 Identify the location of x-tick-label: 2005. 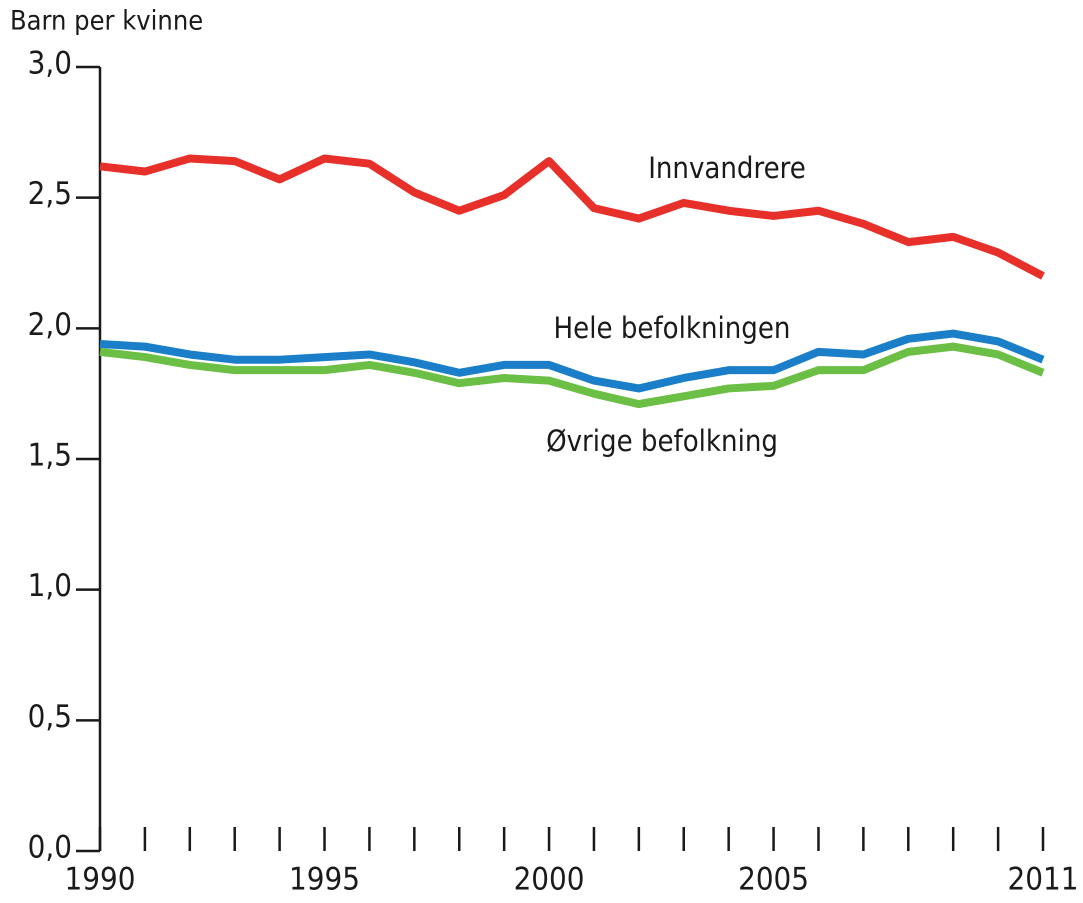
(773, 880).